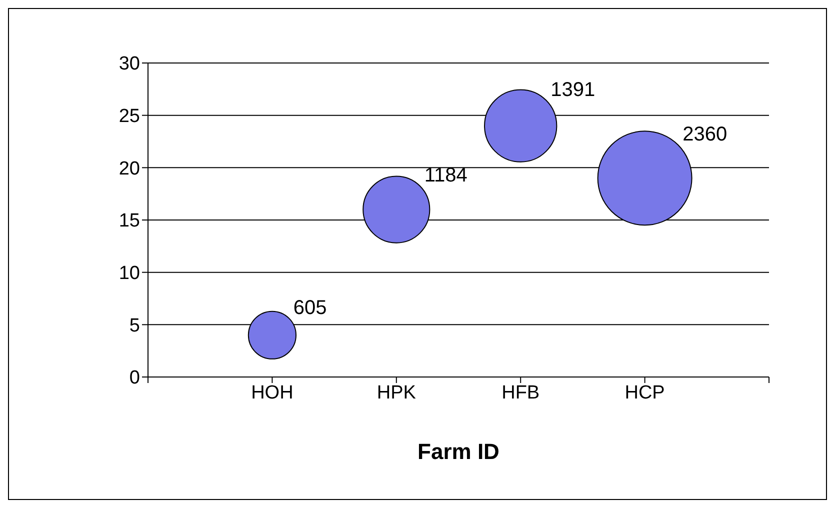 This screenshot has height=512, width=837. I want to click on y-tick-label: 20, so click(129, 169).